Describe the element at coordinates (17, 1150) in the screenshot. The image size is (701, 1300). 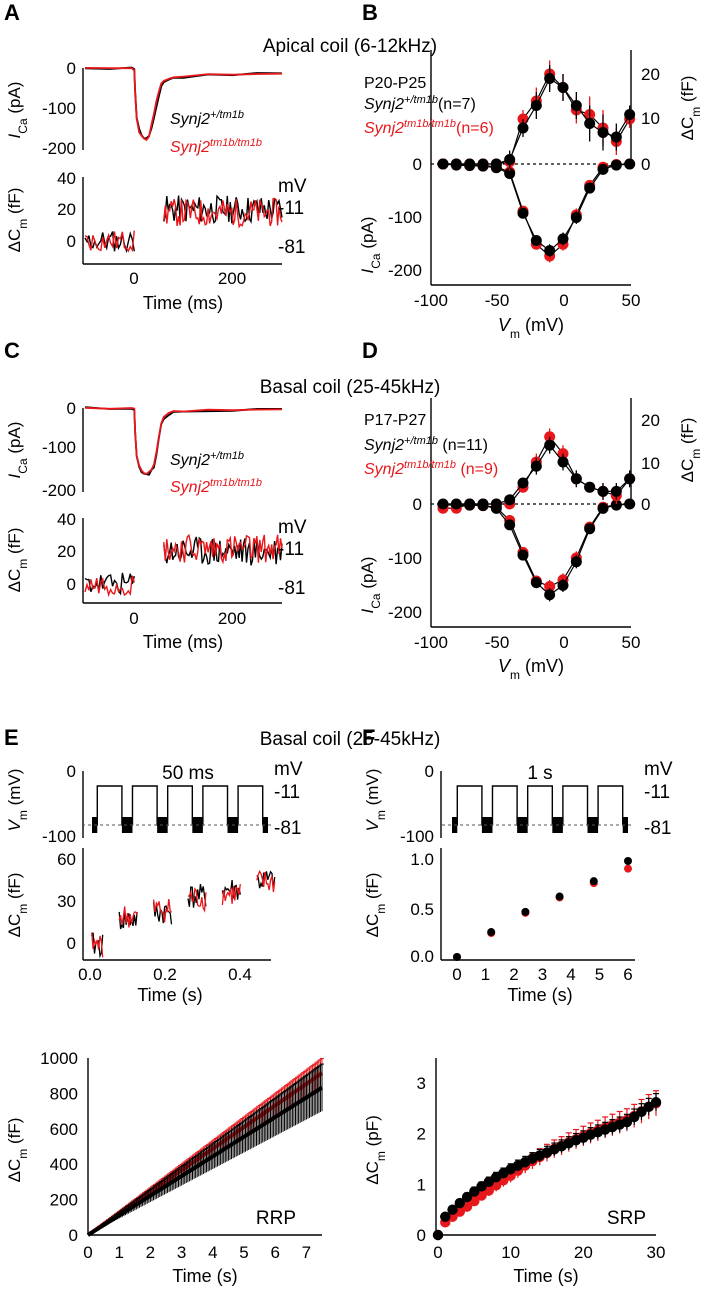
I see `eb-ylabel: ΔCm (fF)` at that location.